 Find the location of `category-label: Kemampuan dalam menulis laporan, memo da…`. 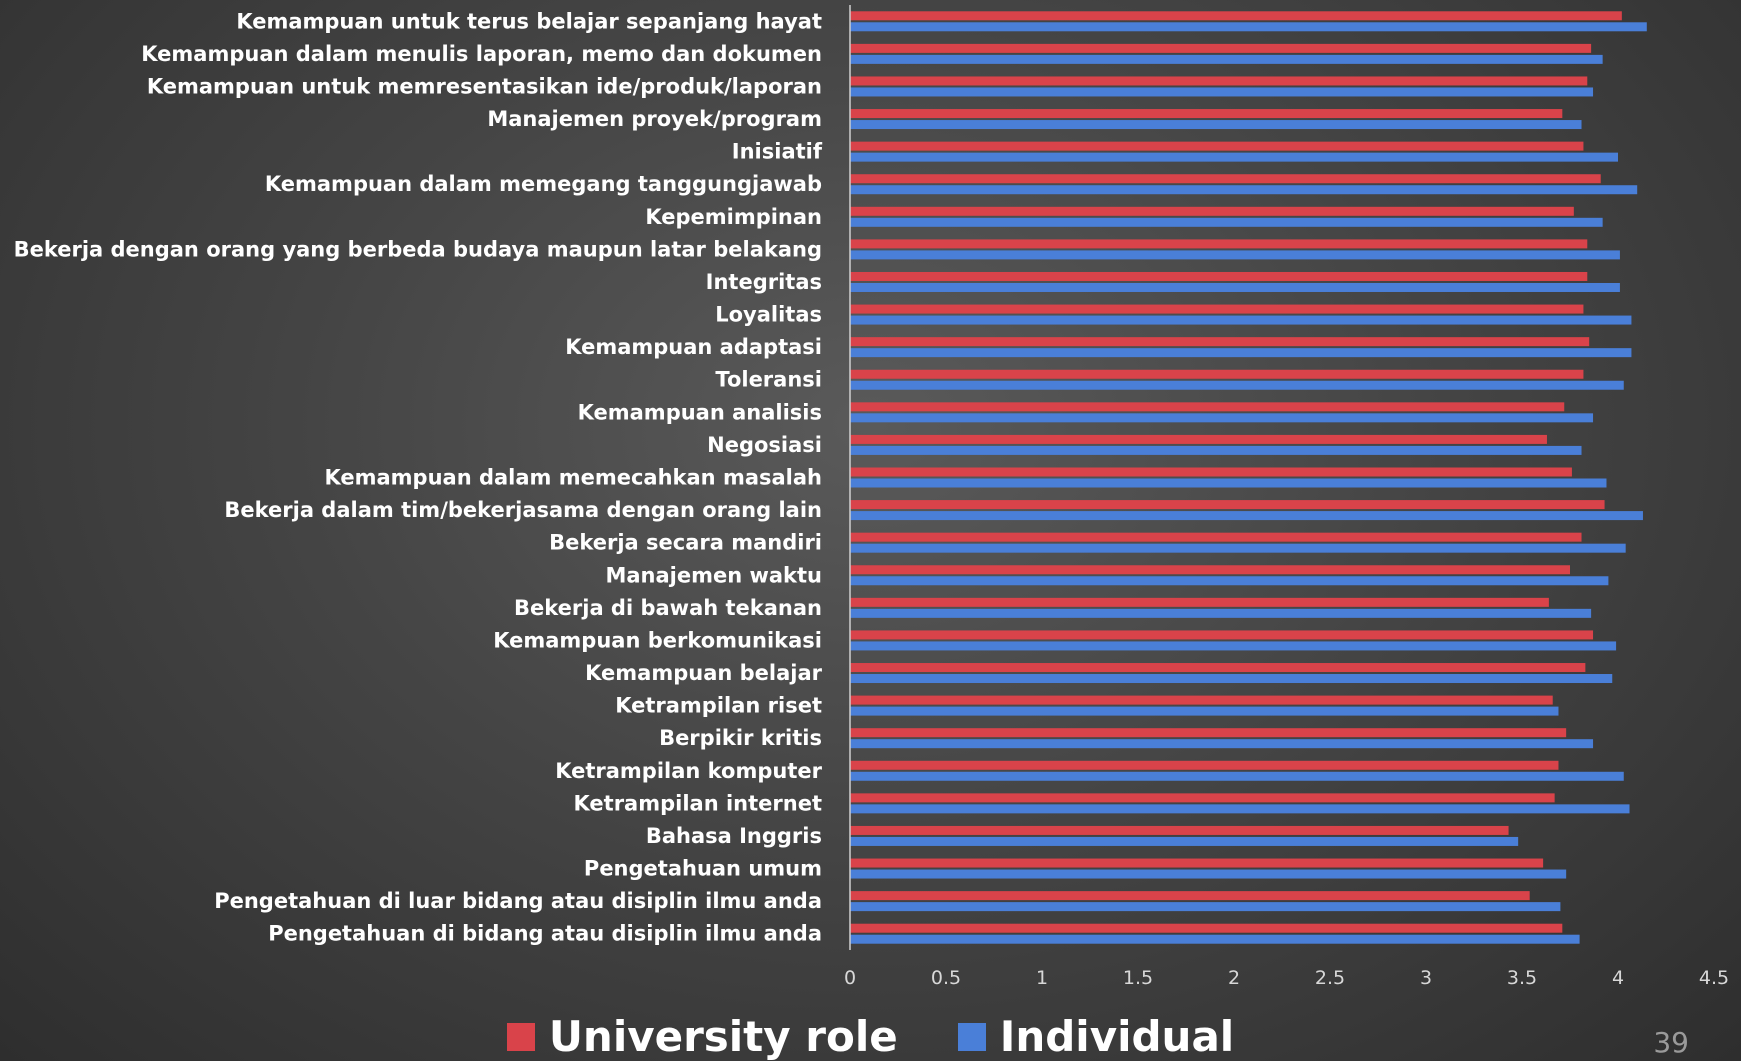

category-label: Kemampuan dalam menulis laporan, memo da… is located at coordinates (481, 54).